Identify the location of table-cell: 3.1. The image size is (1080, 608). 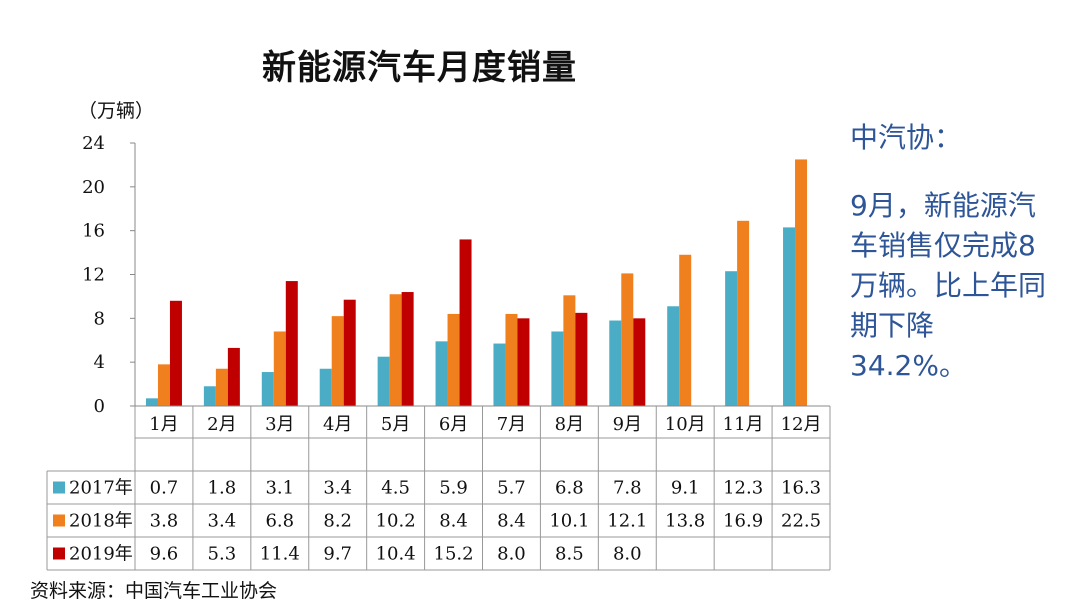
(279, 488).